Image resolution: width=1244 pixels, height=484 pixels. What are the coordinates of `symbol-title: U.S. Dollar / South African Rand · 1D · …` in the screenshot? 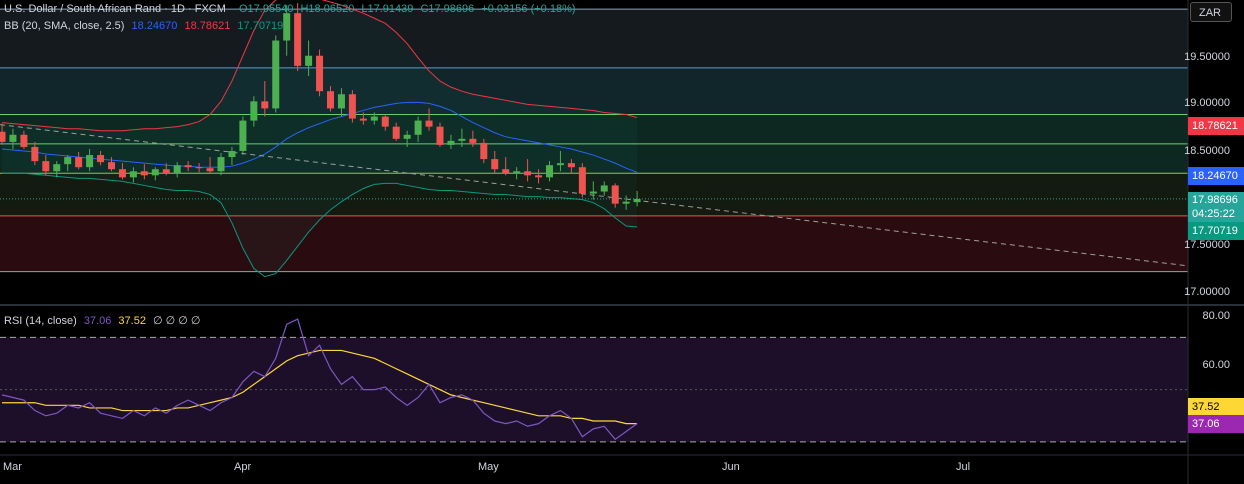 It's located at (115, 9).